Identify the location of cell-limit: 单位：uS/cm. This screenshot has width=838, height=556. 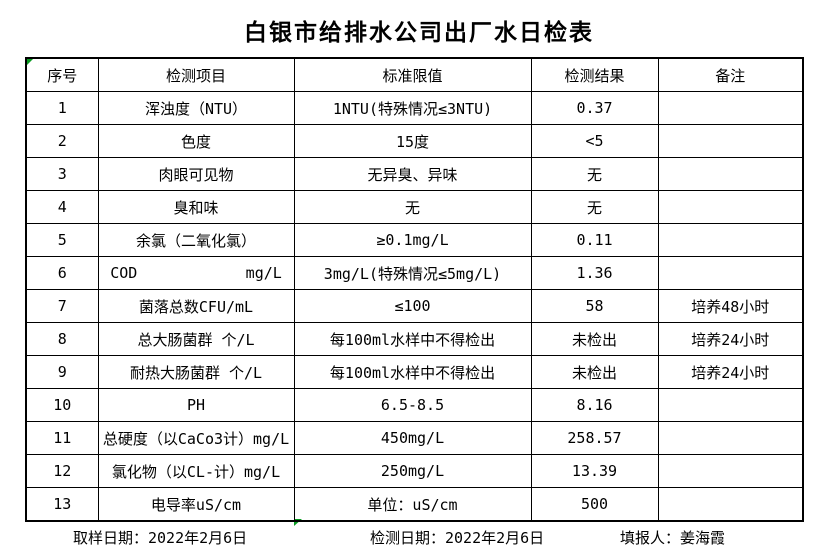
(412, 504).